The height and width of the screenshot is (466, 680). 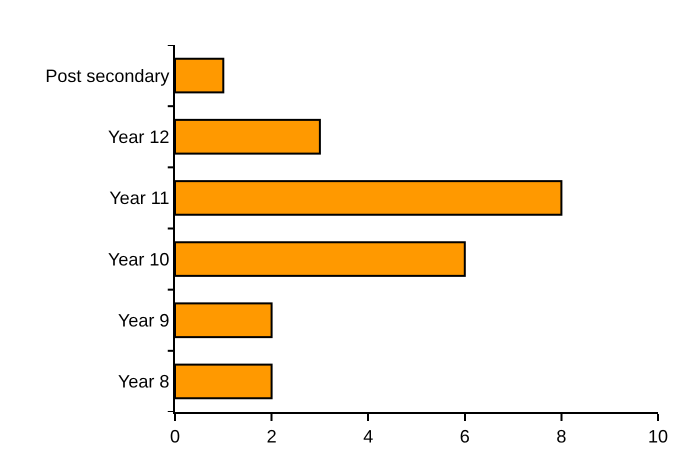 What do you see at coordinates (107, 76) in the screenshot?
I see `y-tick-label: Post secondary` at bounding box center [107, 76].